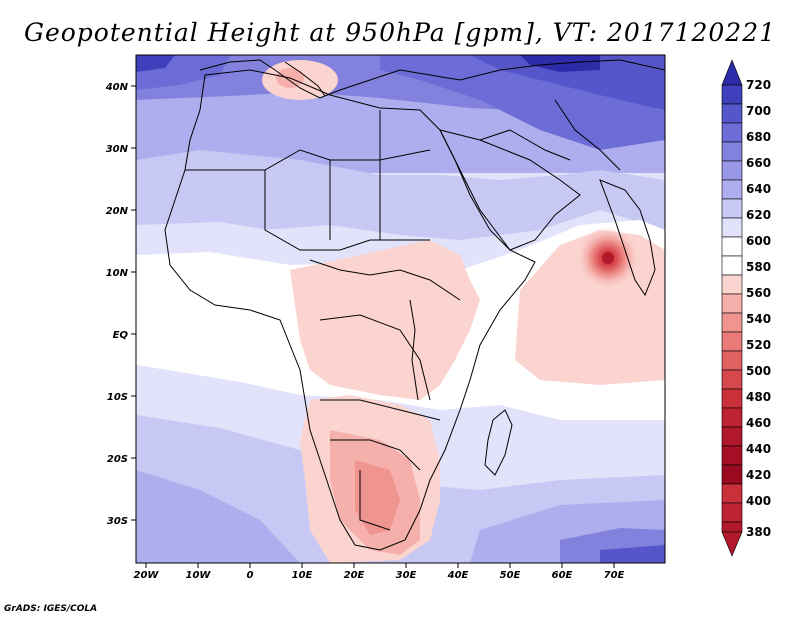 This screenshot has width=800, height=618. Describe the element at coordinates (117, 459) in the screenshot. I see `lat-label: 20S` at that location.